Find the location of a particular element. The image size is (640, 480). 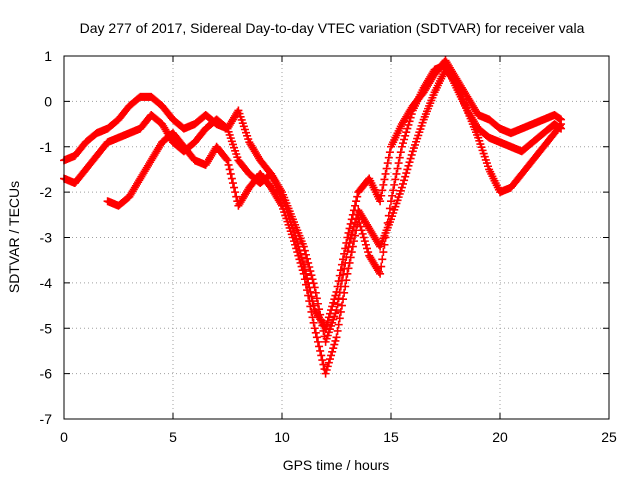

x-tick-label: 25 is located at coordinates (609, 437).